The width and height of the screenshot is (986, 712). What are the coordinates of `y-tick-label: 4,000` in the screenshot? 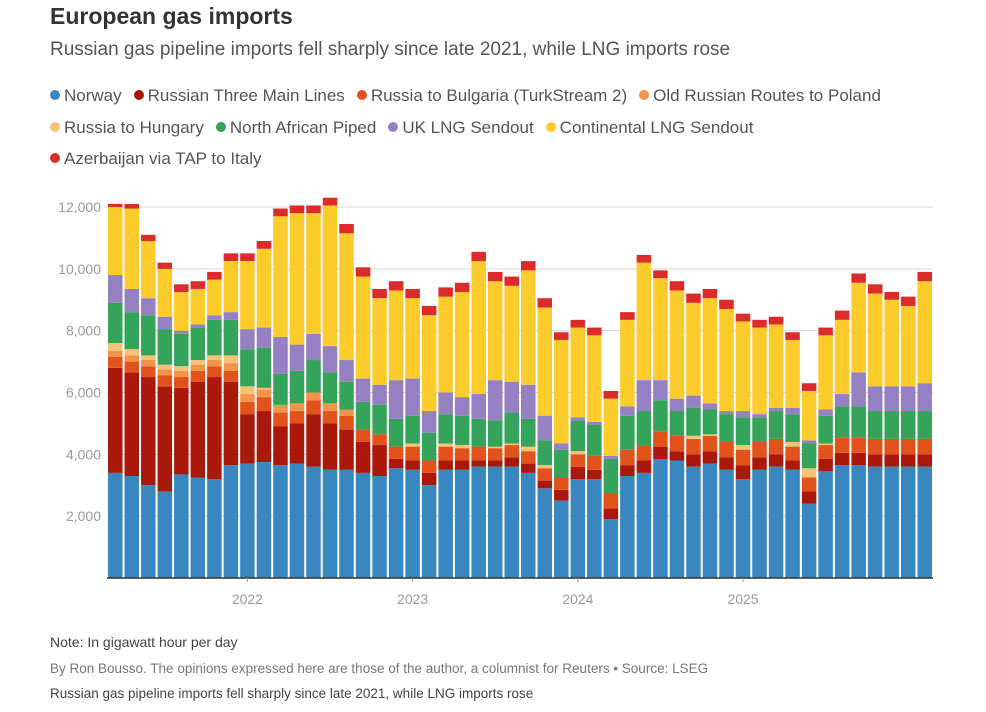 It's located at (83, 454).